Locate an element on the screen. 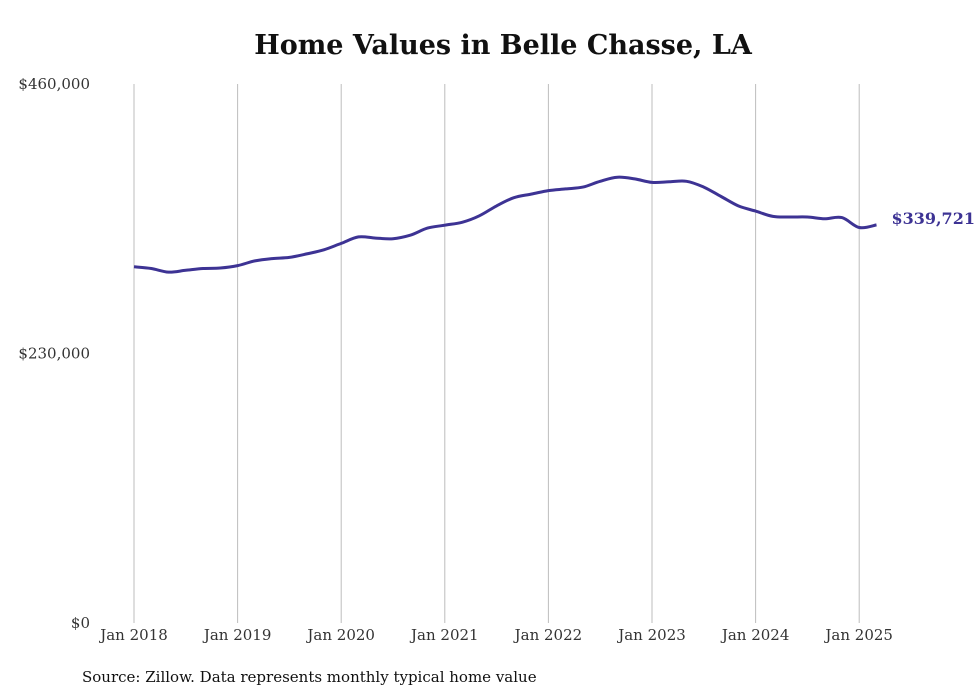 Image resolution: width=980 pixels, height=699 pixels. x-tick-label: Jan 2022 is located at coordinates (548, 635).